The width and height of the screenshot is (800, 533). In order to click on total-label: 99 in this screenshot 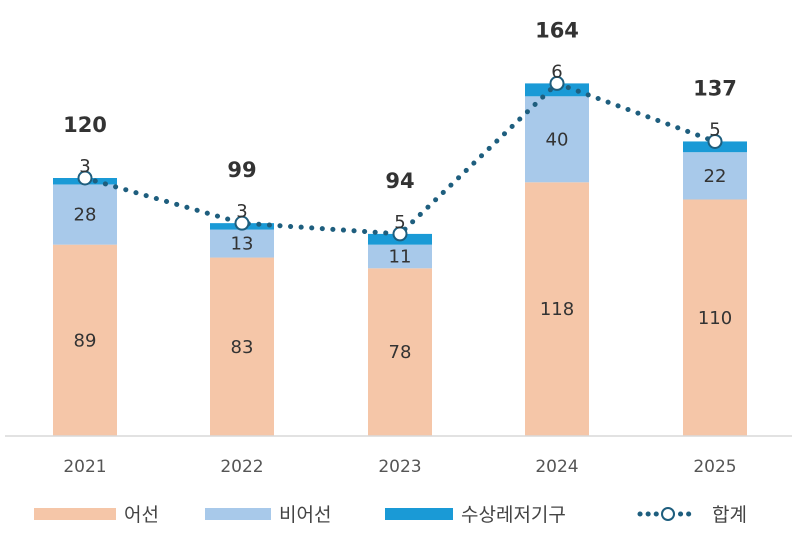, I will do `click(241, 170)`.